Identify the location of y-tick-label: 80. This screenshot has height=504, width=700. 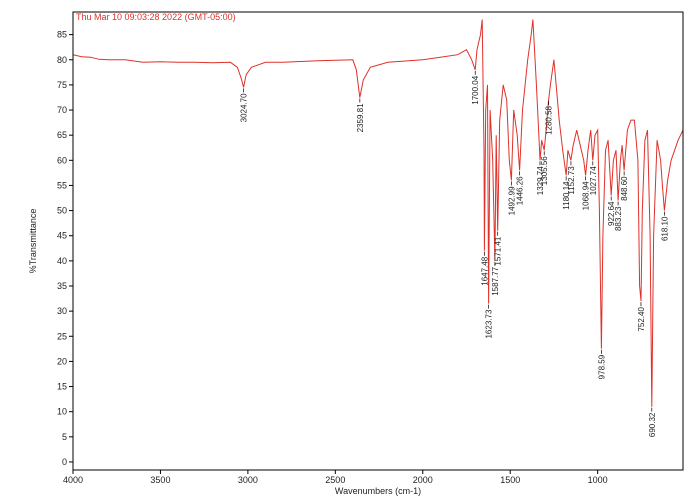
(62, 60).